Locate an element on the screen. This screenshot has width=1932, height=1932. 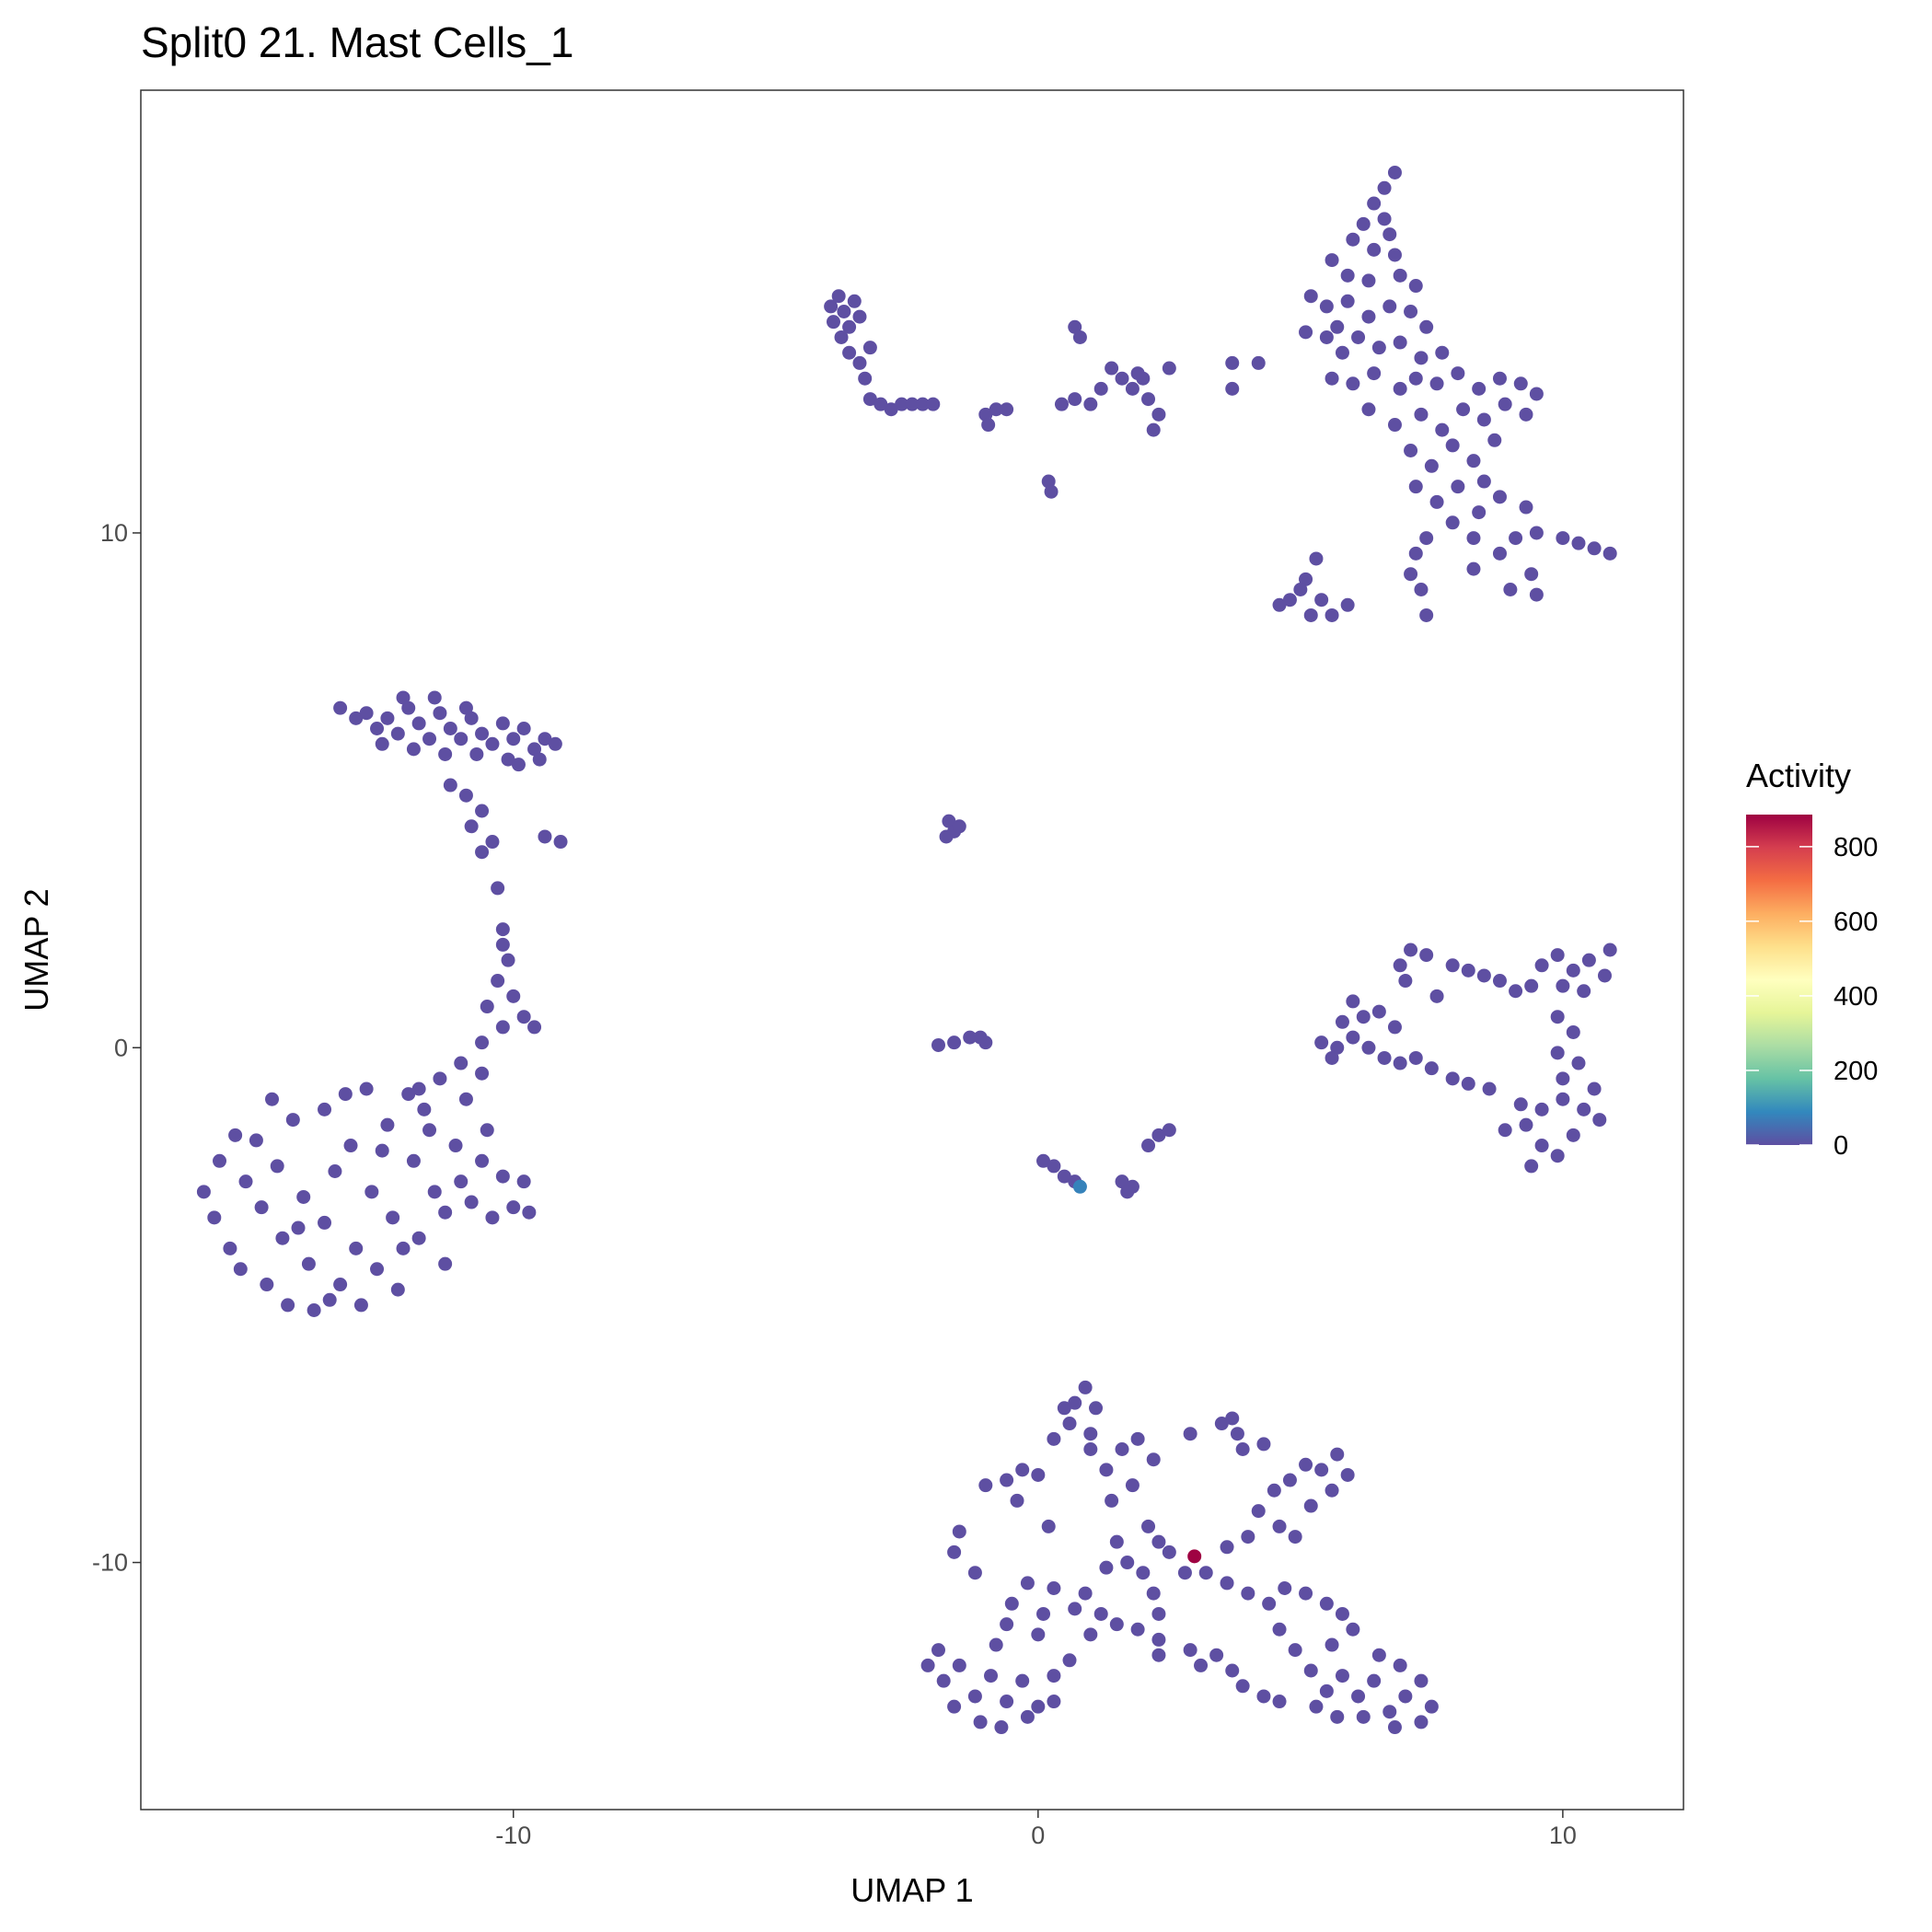
colorbar-label: 800 is located at coordinates (1856, 848).